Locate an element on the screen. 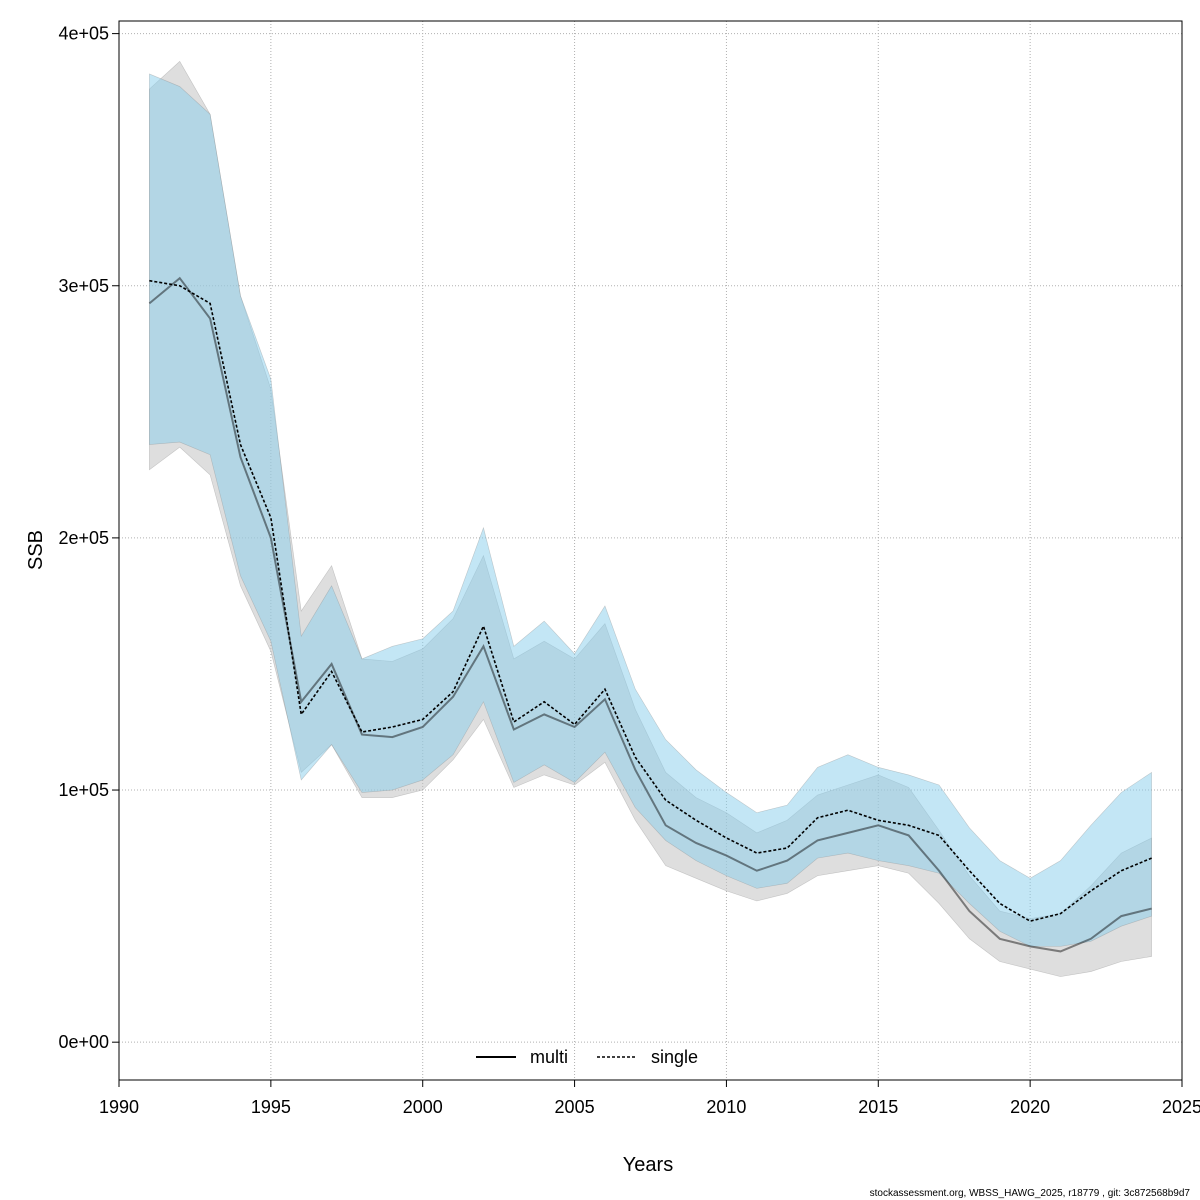 The height and width of the screenshot is (1200, 1200). x-tick-label: 2020 is located at coordinates (1030, 1107).